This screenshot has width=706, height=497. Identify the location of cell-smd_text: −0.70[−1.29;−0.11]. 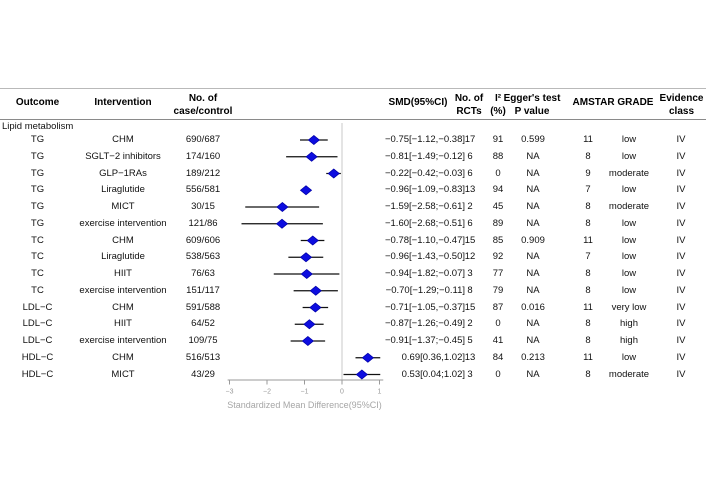
(425, 290).